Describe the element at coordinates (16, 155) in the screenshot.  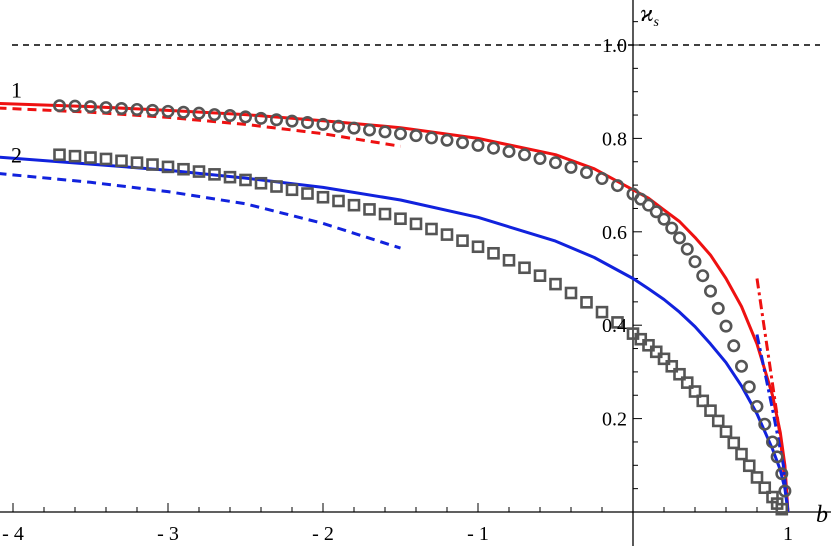
I see `curve-label-2: 2` at that location.